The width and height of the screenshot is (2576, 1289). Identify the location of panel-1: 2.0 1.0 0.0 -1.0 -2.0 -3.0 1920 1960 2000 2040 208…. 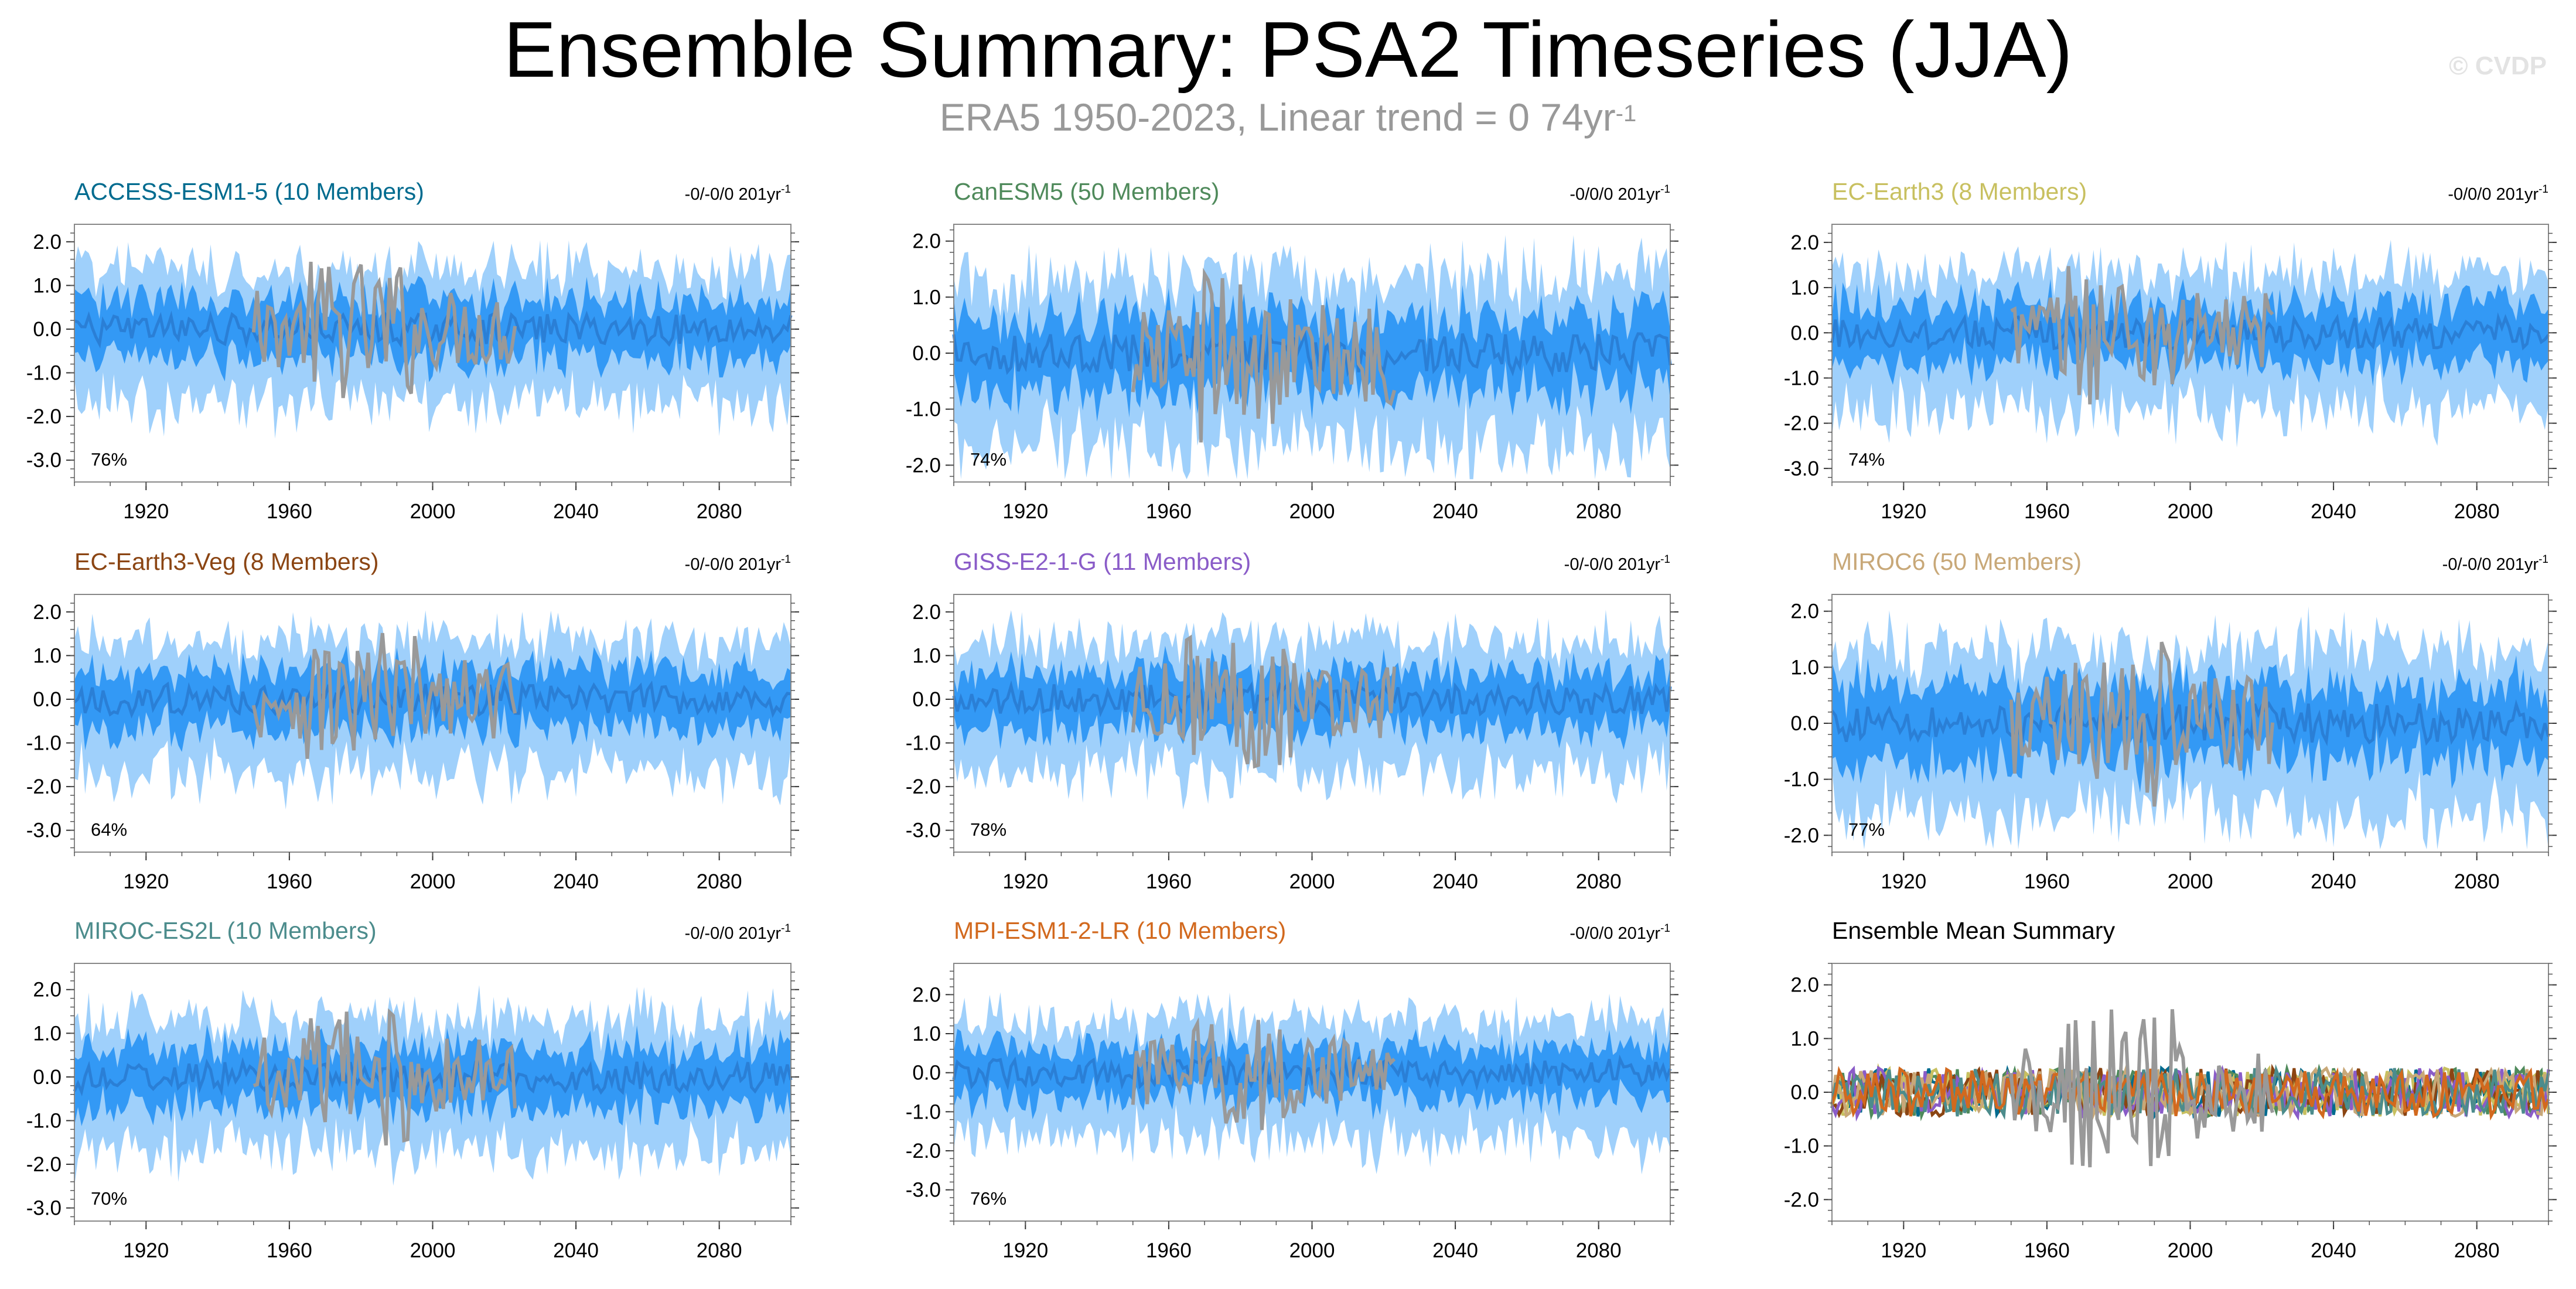
(412, 351).